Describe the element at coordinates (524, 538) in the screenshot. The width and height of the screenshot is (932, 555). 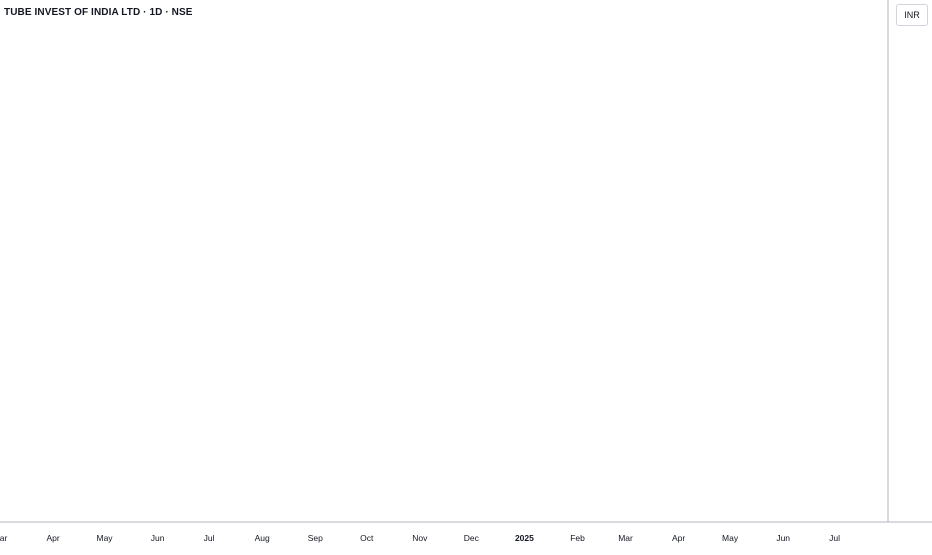
I see `time-tick-label: 2025` at that location.